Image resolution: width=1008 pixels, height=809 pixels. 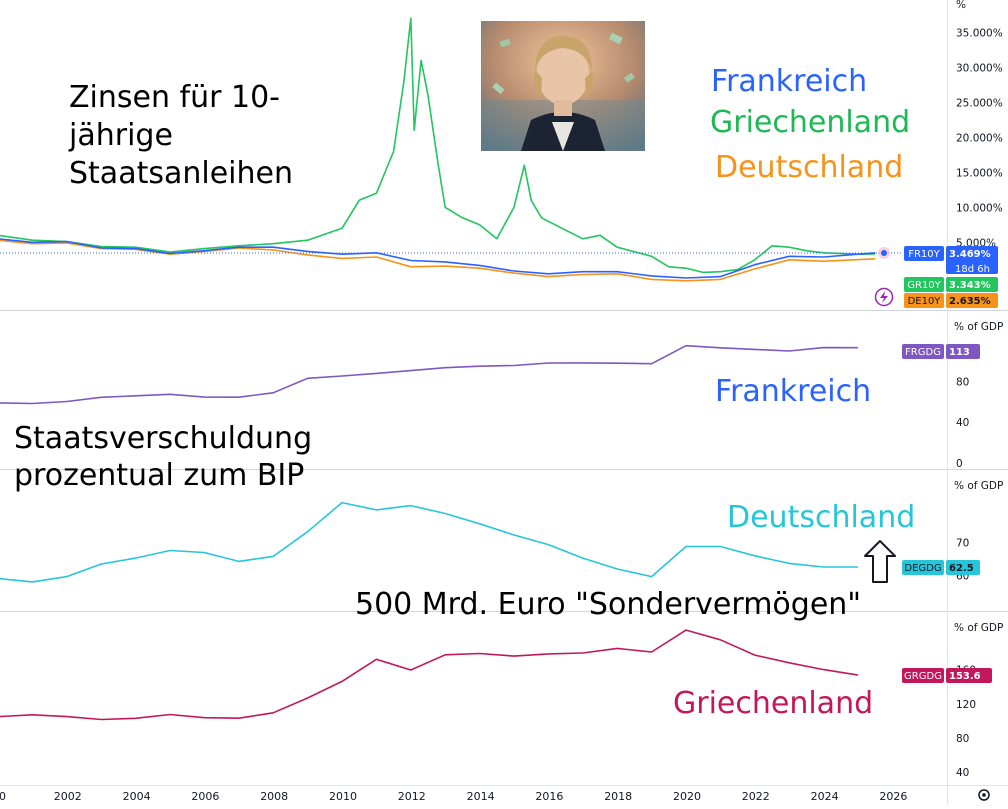 I want to click on value-tag-de10y: DE10Y 2.635%, so click(x=951, y=300).